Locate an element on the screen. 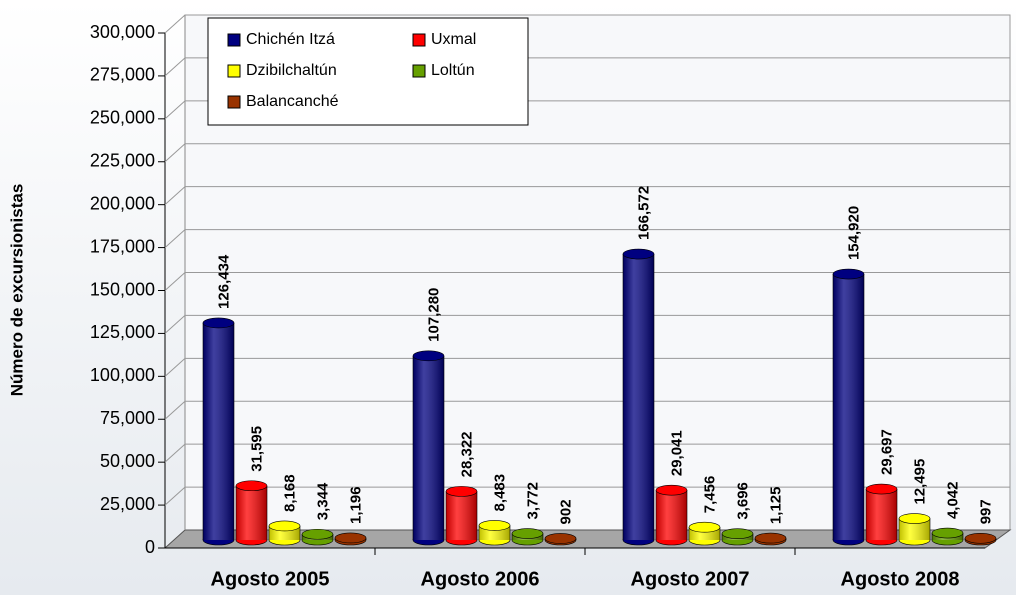 The height and width of the screenshot is (595, 1016). legend-label: Uxmal is located at coordinates (453, 39).